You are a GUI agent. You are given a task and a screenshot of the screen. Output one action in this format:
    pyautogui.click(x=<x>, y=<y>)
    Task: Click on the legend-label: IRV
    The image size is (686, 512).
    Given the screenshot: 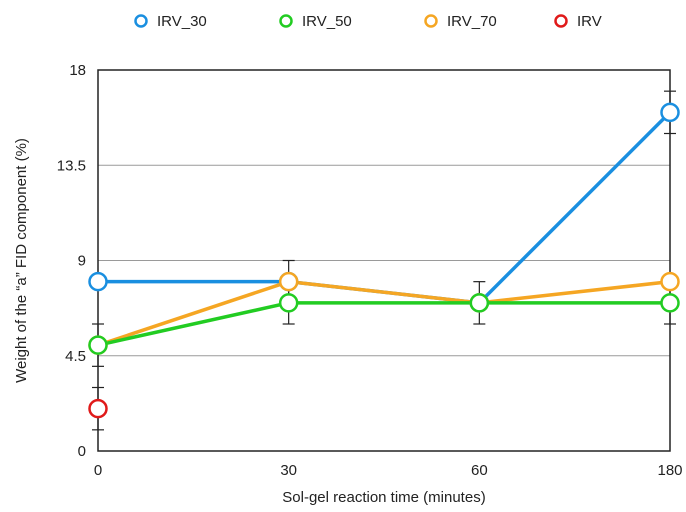 What is the action you would take?
    pyautogui.click(x=589, y=21)
    